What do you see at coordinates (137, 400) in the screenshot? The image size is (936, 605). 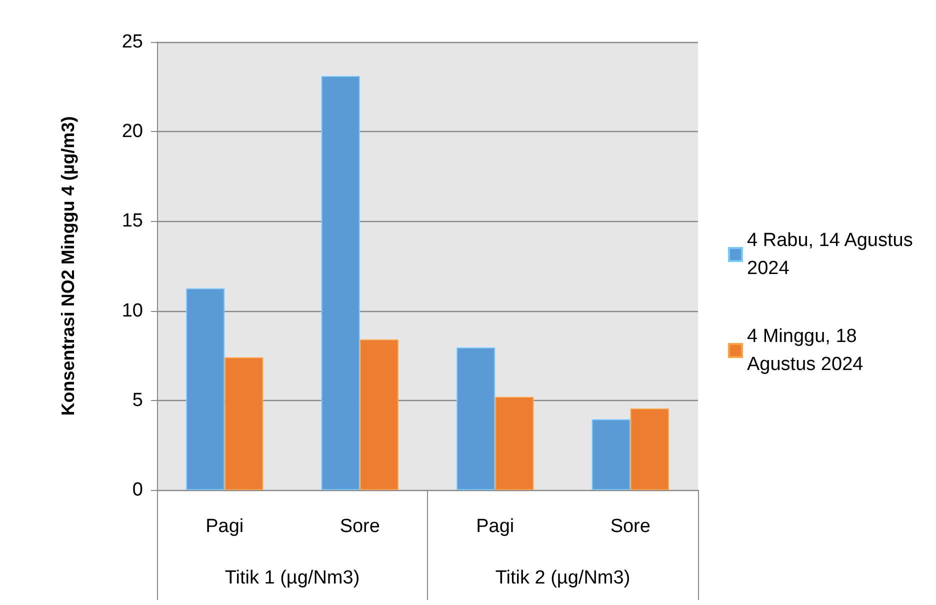 I see `y-tick-label: 5` at bounding box center [137, 400].